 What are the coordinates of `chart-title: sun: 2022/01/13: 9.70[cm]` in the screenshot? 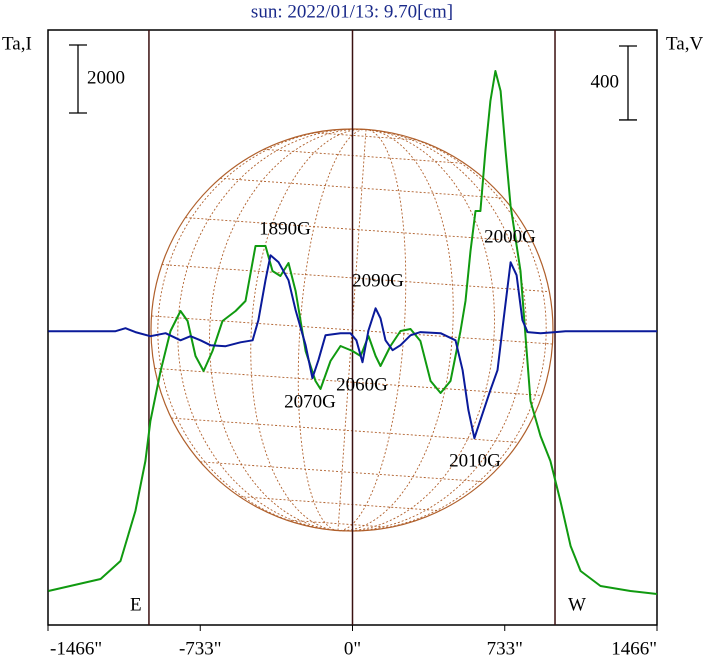 It's located at (352, 11).